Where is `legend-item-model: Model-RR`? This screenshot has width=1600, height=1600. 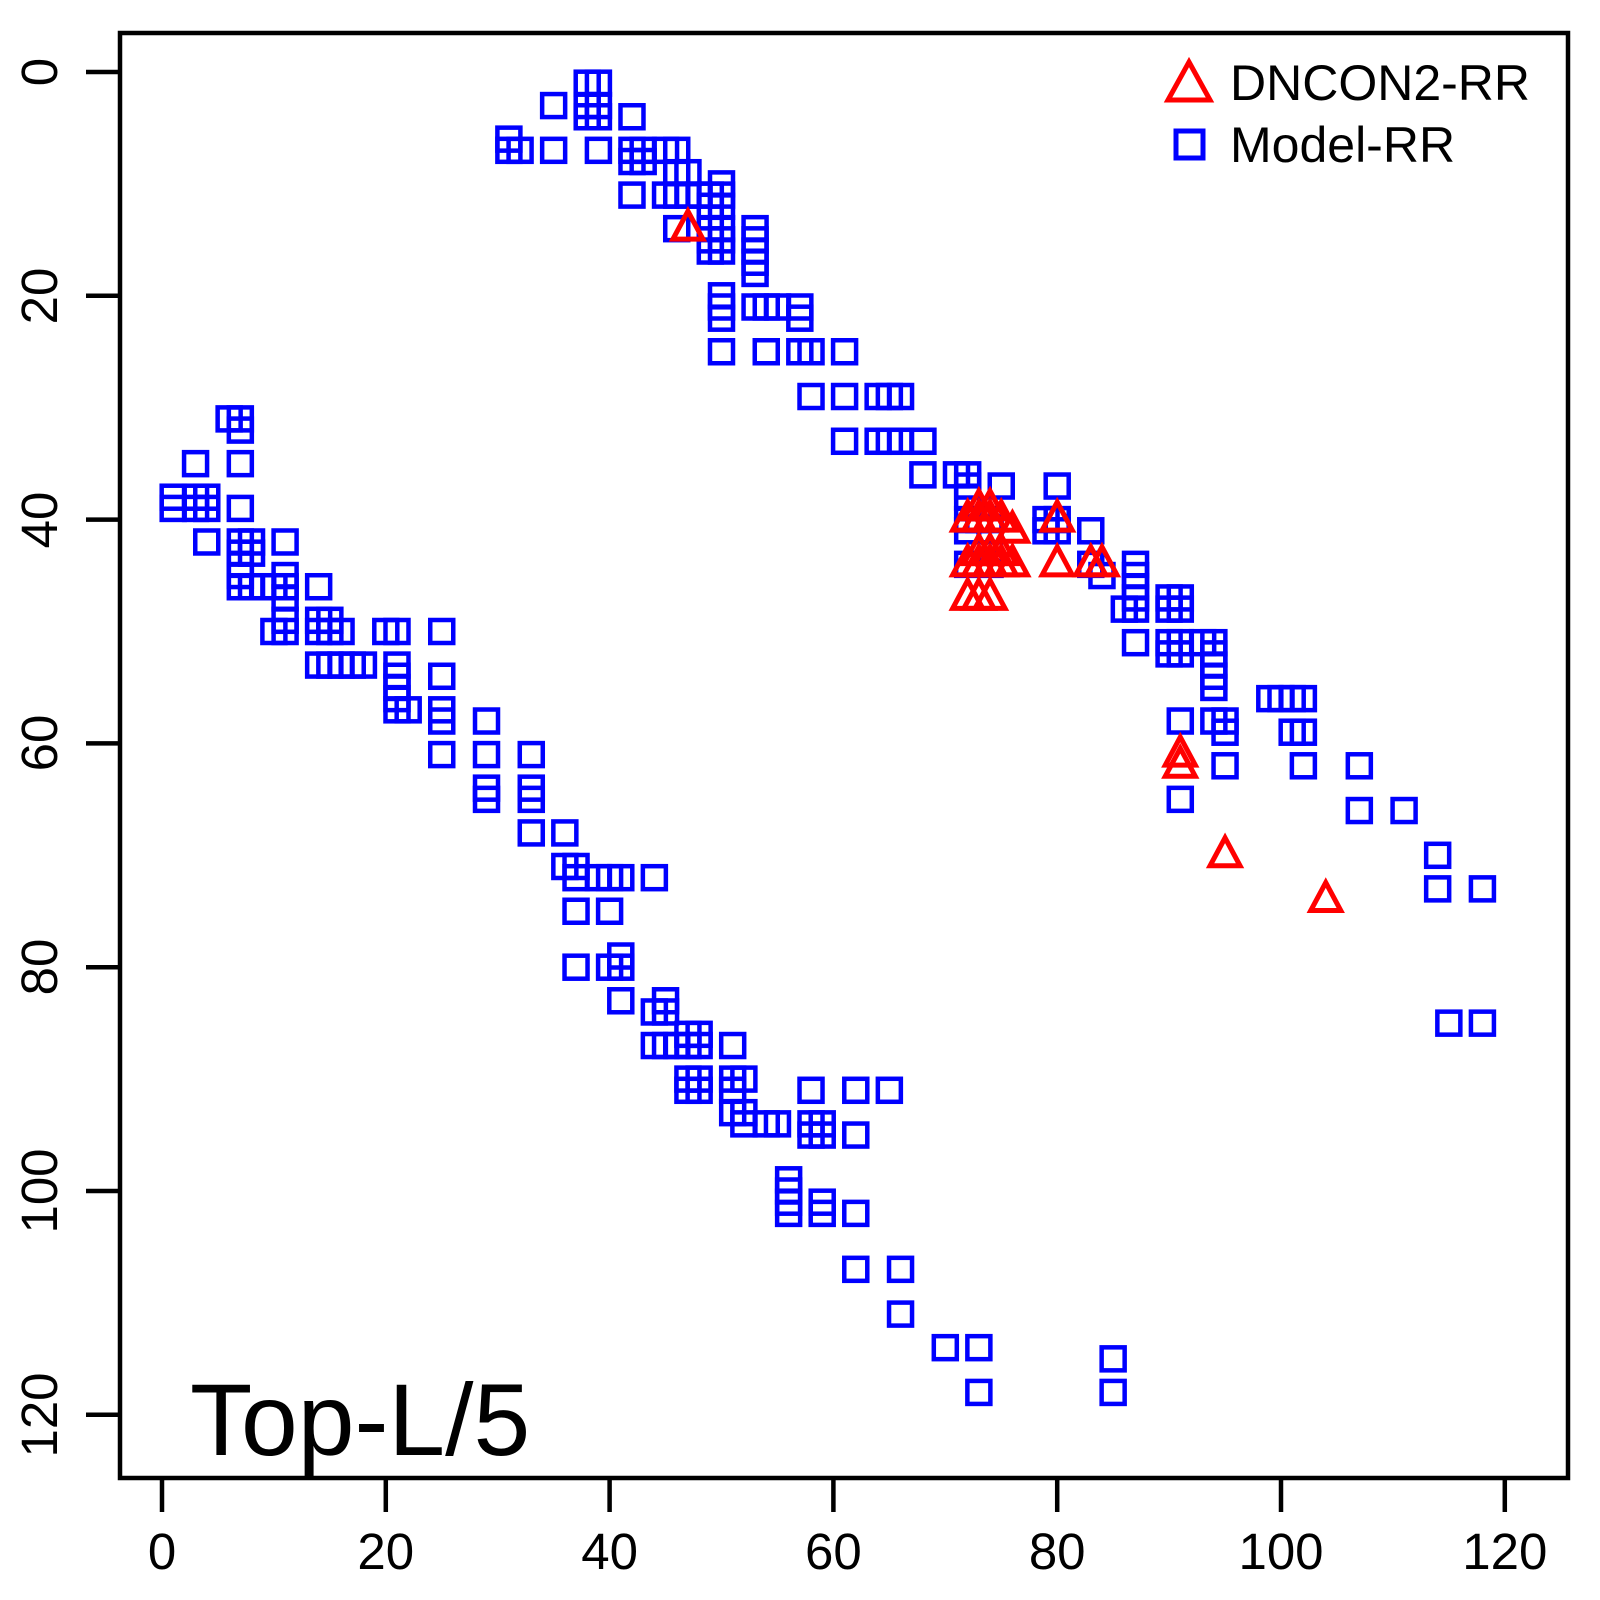 legend-item-model: Model-RR is located at coordinates (1345, 145).